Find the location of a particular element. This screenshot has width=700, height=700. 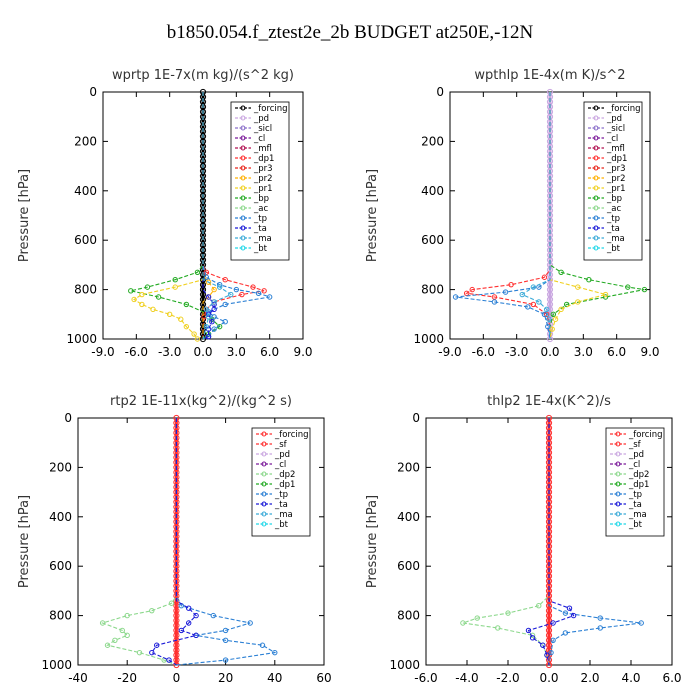

chart-1-xtick-label: -6.0 is located at coordinates (483, 352).